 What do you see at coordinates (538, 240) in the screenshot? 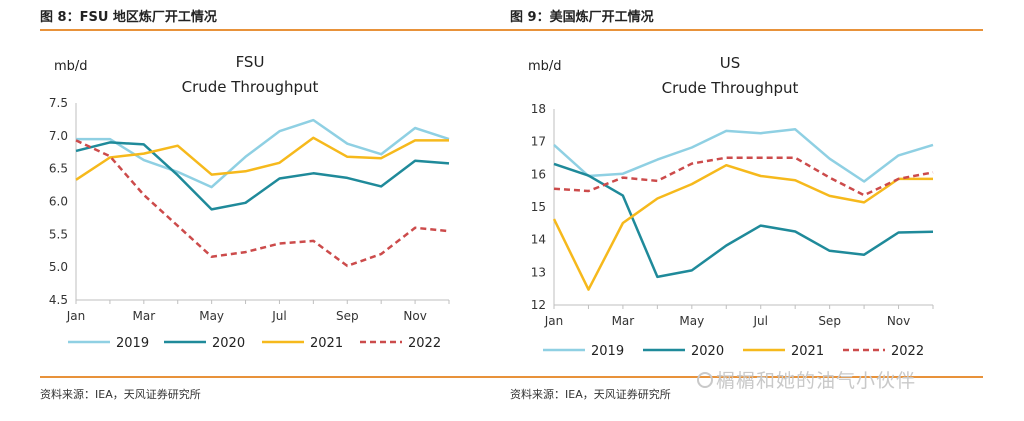
I see `y-tick-label: 14` at bounding box center [538, 240].